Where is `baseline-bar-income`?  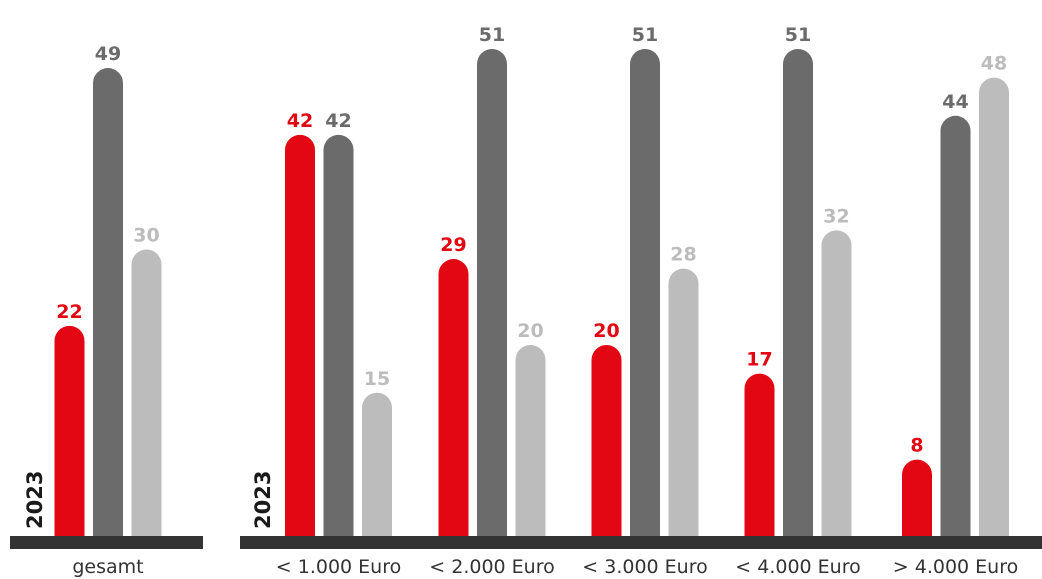 baseline-bar-income is located at coordinates (641, 542).